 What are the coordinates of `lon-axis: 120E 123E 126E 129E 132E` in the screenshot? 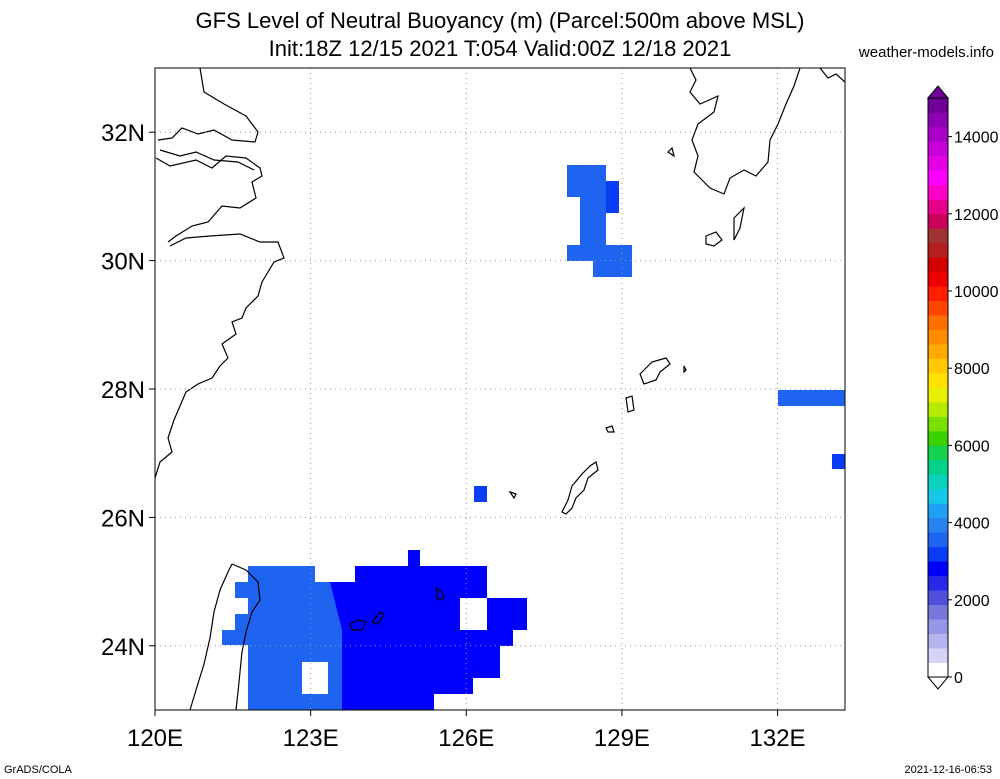 It's located at (466, 731).